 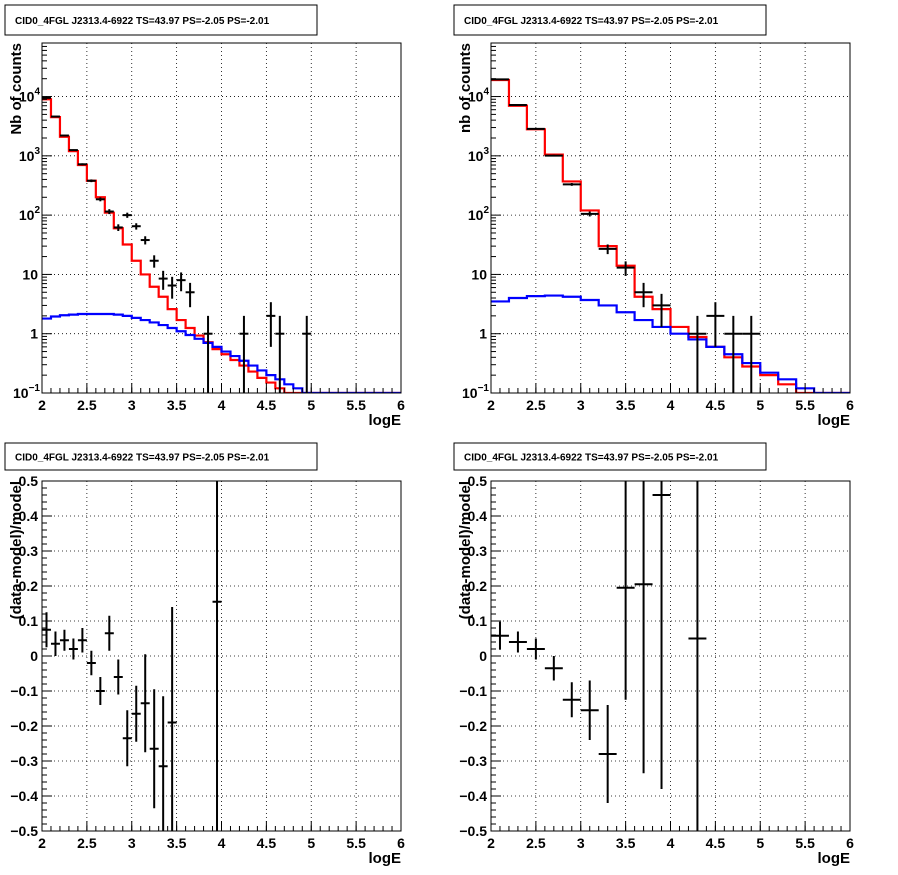 What do you see at coordinates (24, 691) in the screenshot?
I see `y-tick-label: −0.1` at bounding box center [24, 691].